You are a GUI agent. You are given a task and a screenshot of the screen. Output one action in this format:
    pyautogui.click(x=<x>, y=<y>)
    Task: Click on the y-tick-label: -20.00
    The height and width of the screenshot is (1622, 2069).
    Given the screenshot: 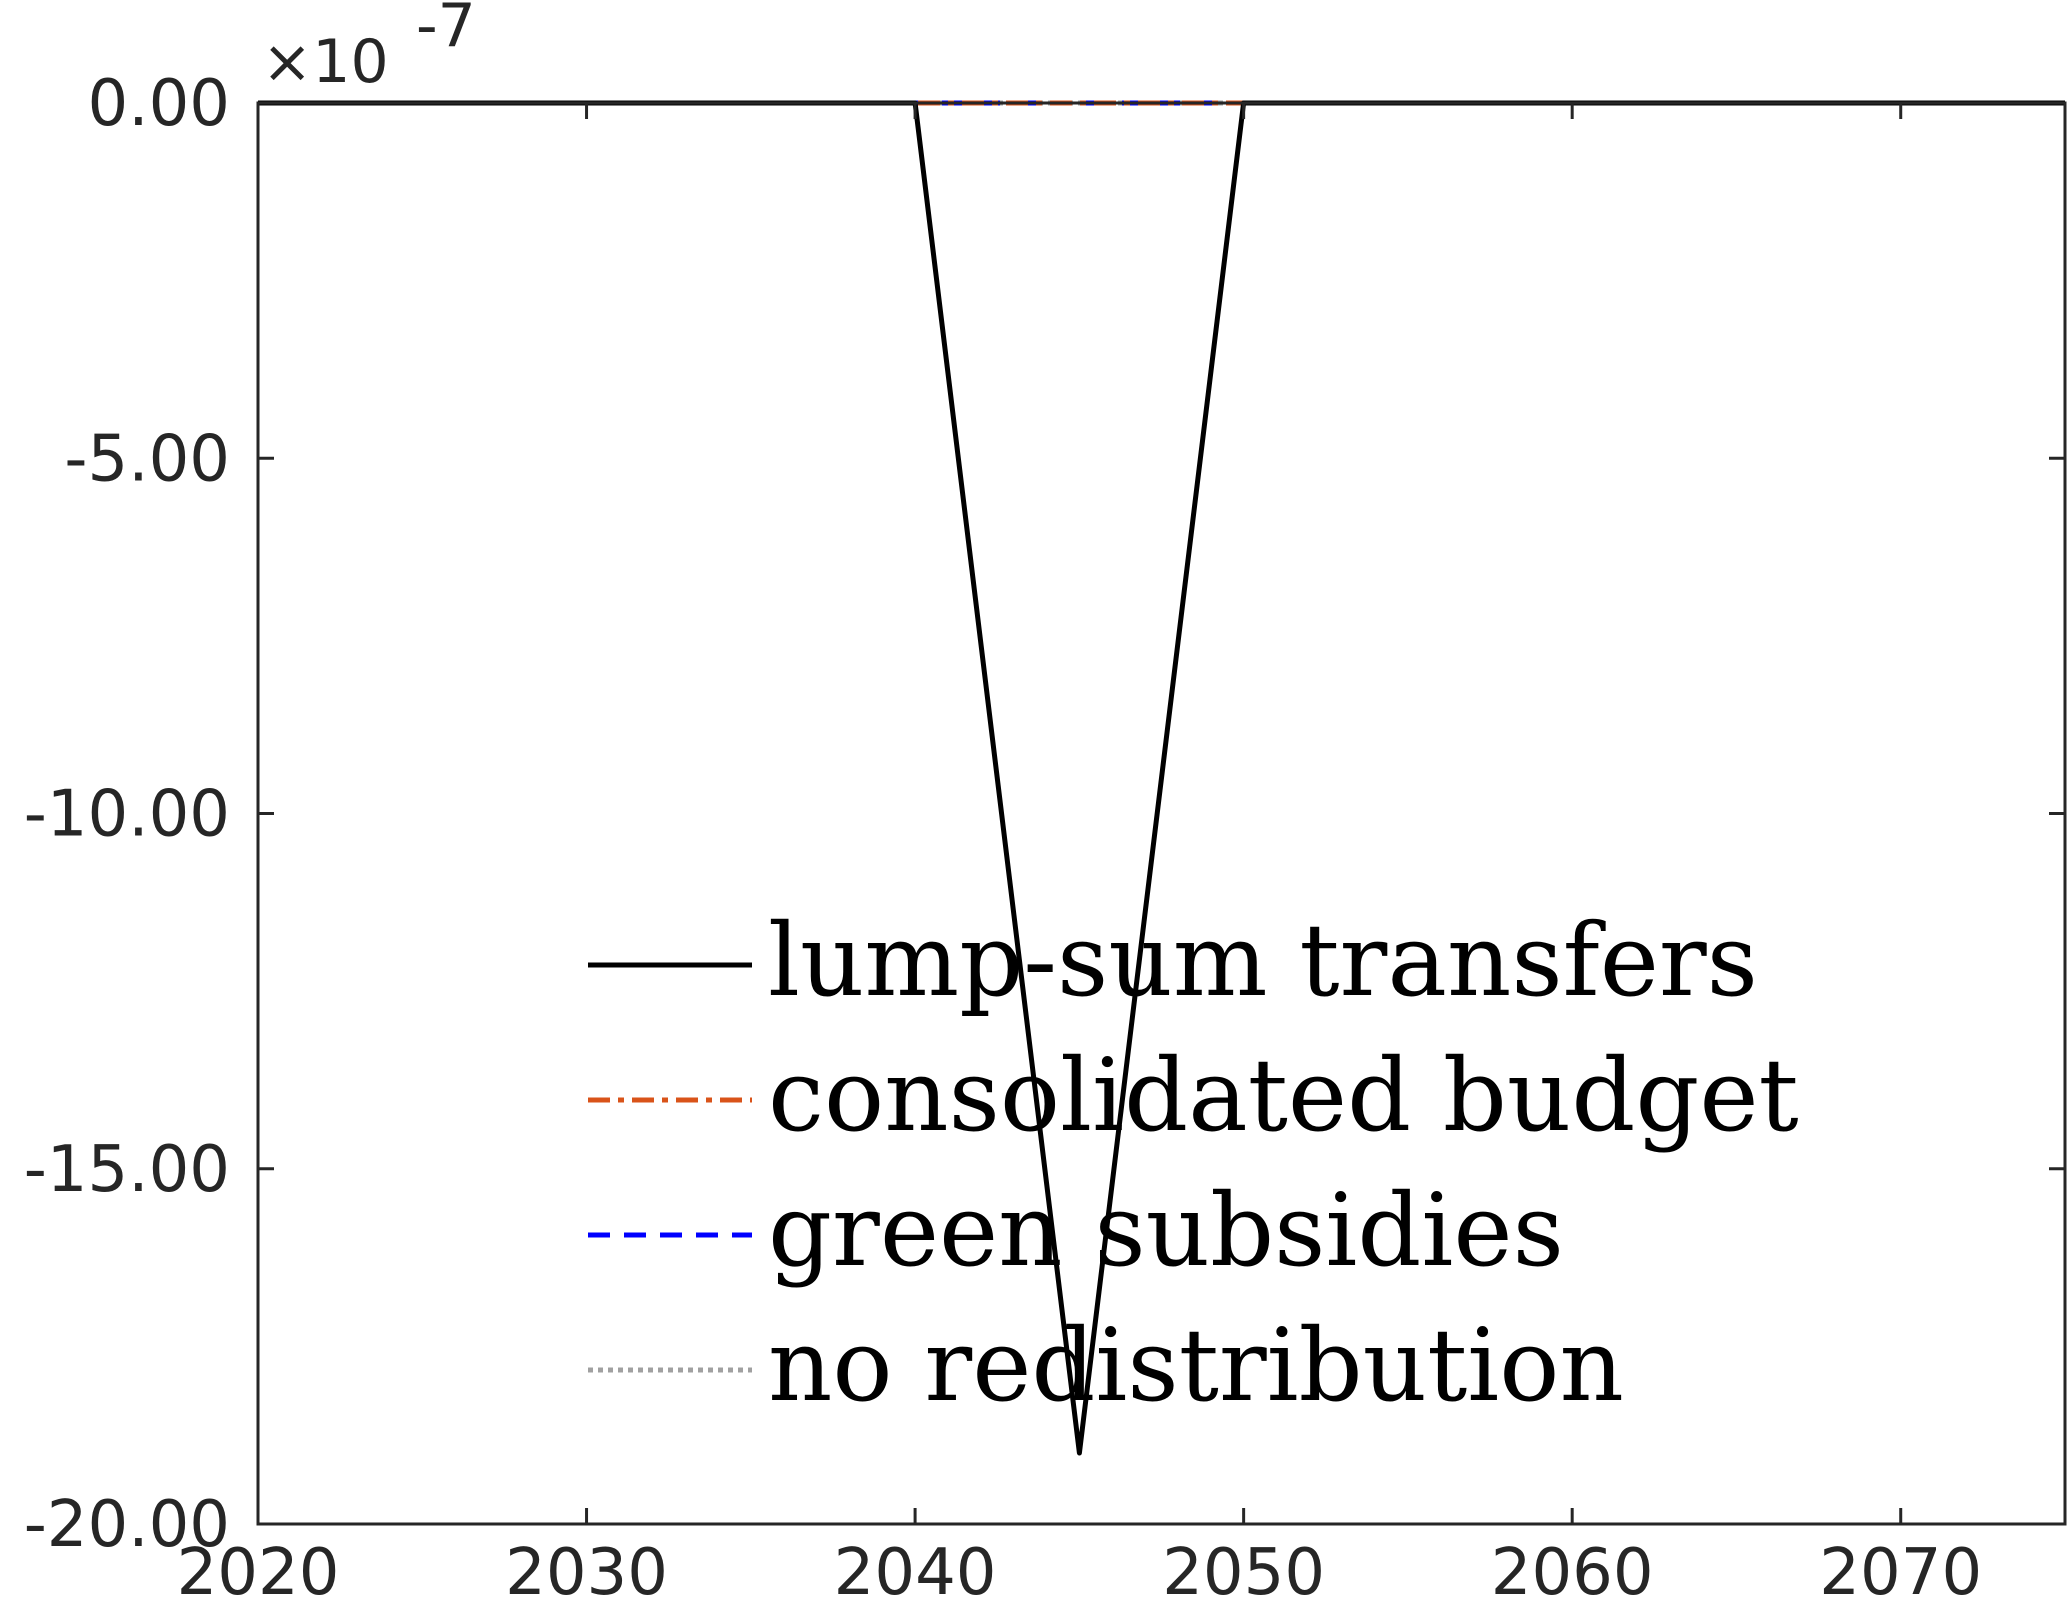 What is the action you would take?
    pyautogui.click(x=127, y=1525)
    